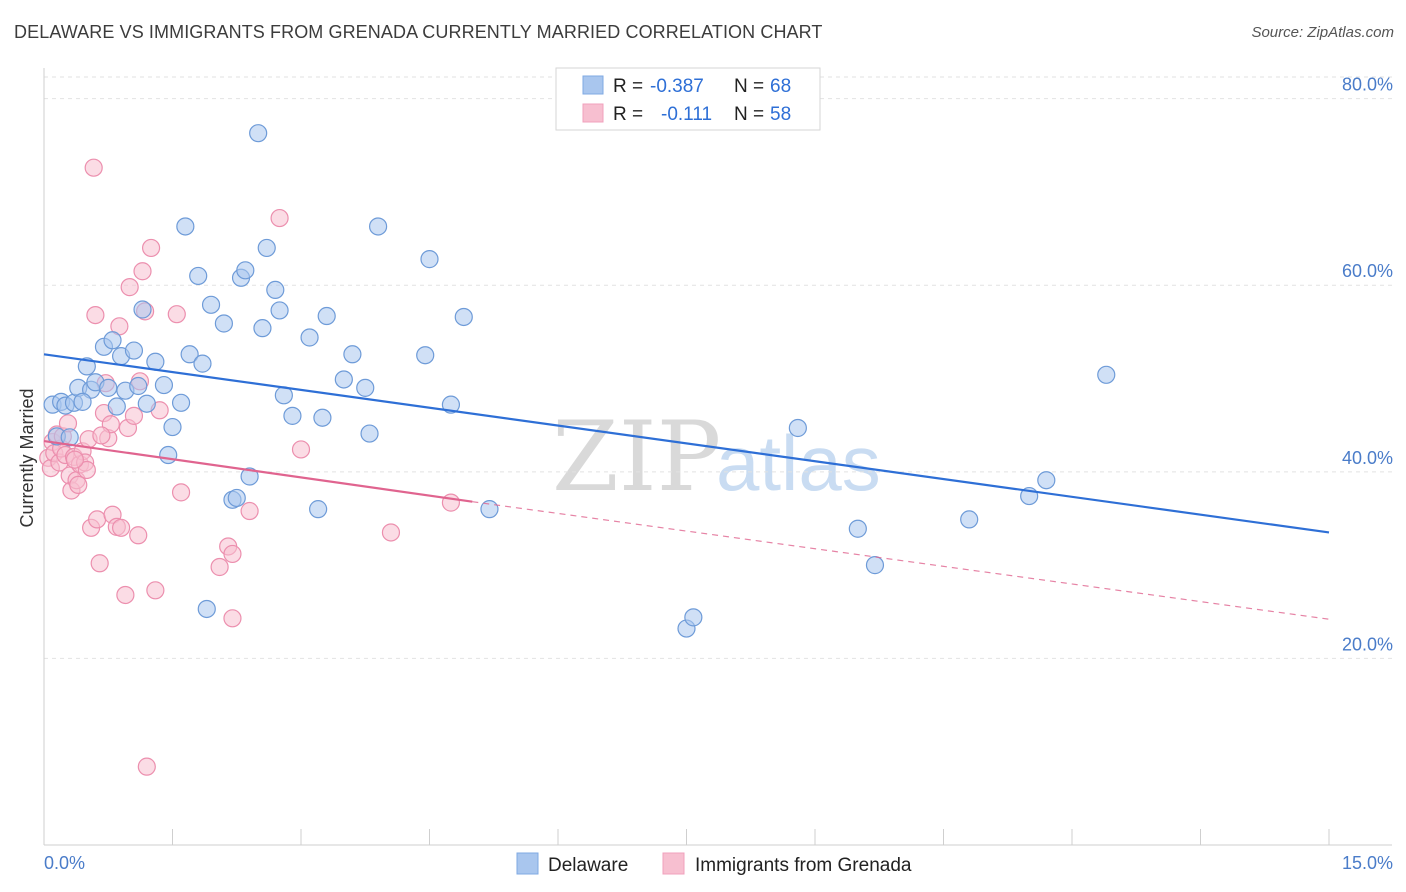 This screenshot has width=1406, height=892. Describe the element at coordinates (1367, 365) in the screenshot. I see `y-tick-labels: 20.0% 40.0% 60.0% 80.0%` at that location.